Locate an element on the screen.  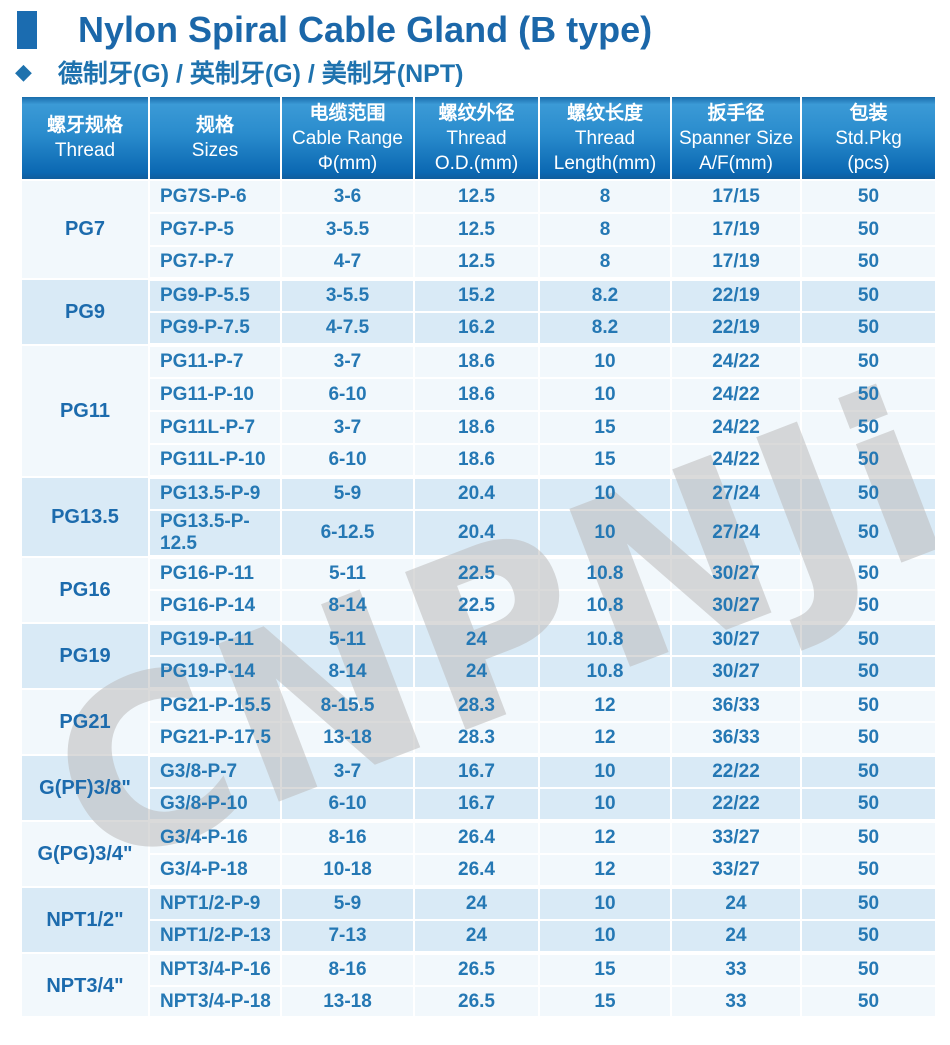
cell-value: 22.5 is located at coordinates (476, 573).